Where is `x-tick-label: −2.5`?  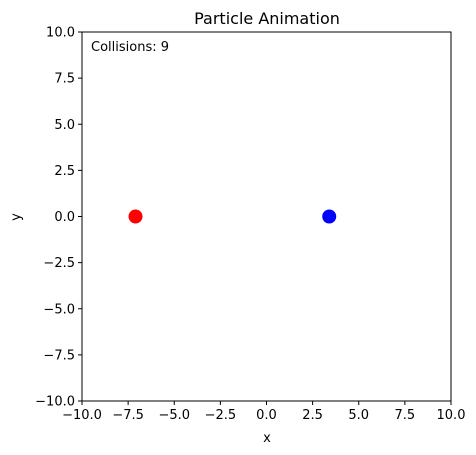
x-tick-label: −2.5 is located at coordinates (221, 415).